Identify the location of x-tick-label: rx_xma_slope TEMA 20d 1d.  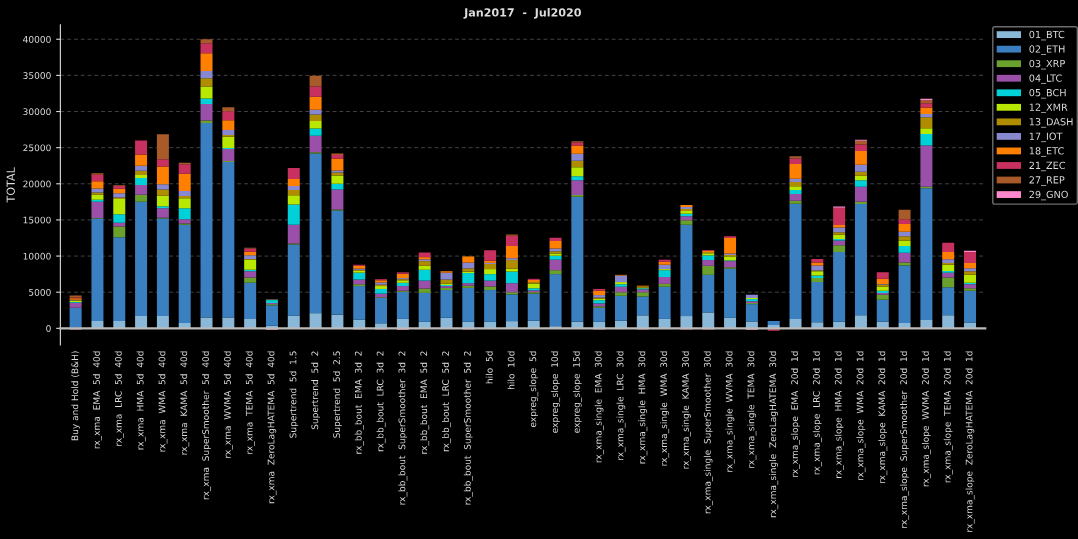
(948, 417).